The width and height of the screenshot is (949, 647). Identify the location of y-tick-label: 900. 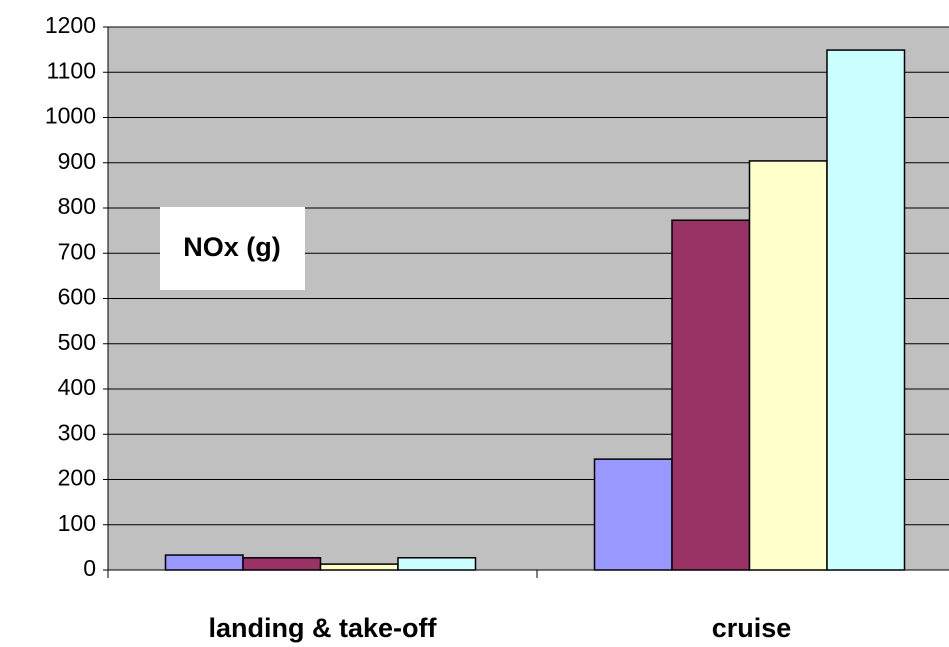
(77, 161).